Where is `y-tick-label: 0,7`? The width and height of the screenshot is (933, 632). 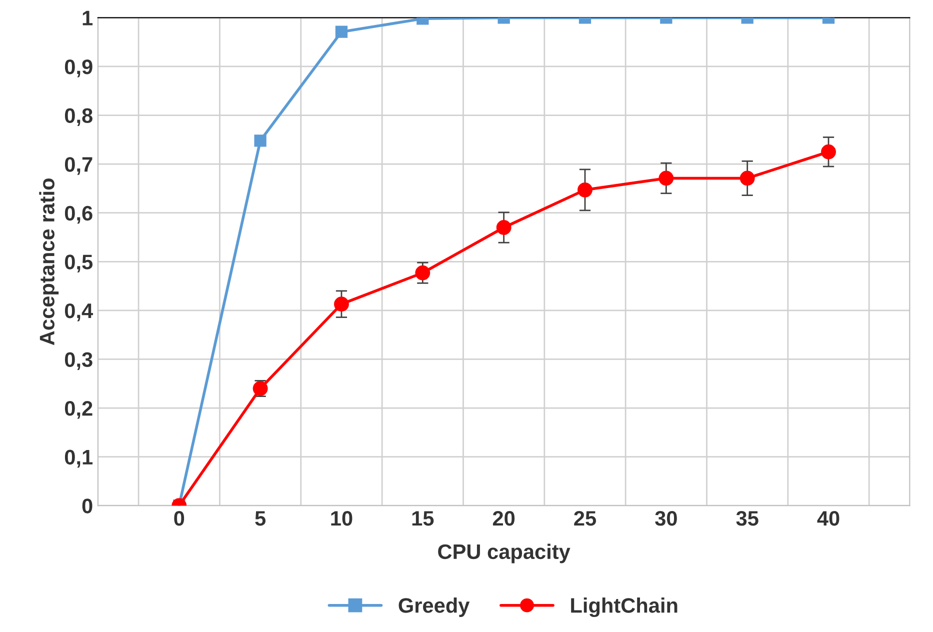
y-tick-label: 0,7 is located at coordinates (78, 166).